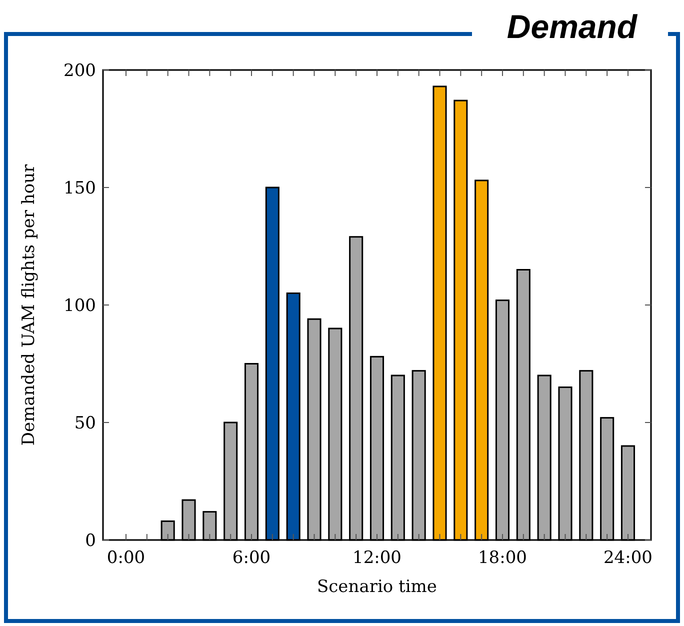  I want to click on y-tick-label: 100, so click(80, 306).